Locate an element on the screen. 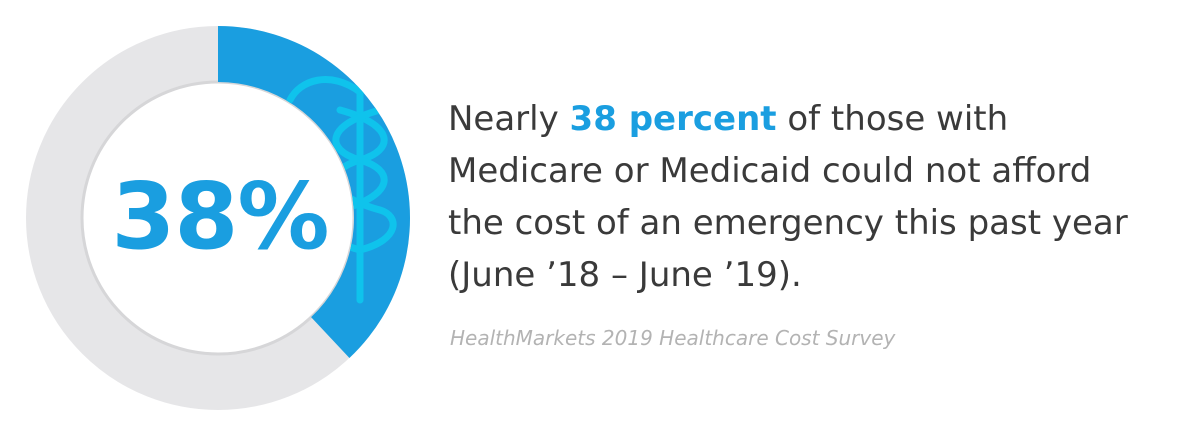 The width and height of the screenshot is (1202, 431). center-value-label: 38% is located at coordinates (220, 216).